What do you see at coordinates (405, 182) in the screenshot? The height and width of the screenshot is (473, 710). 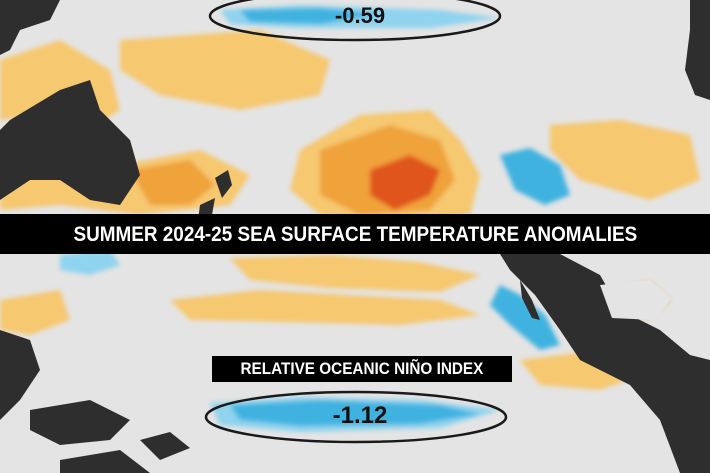 I see `warm-patch-core` at bounding box center [405, 182].